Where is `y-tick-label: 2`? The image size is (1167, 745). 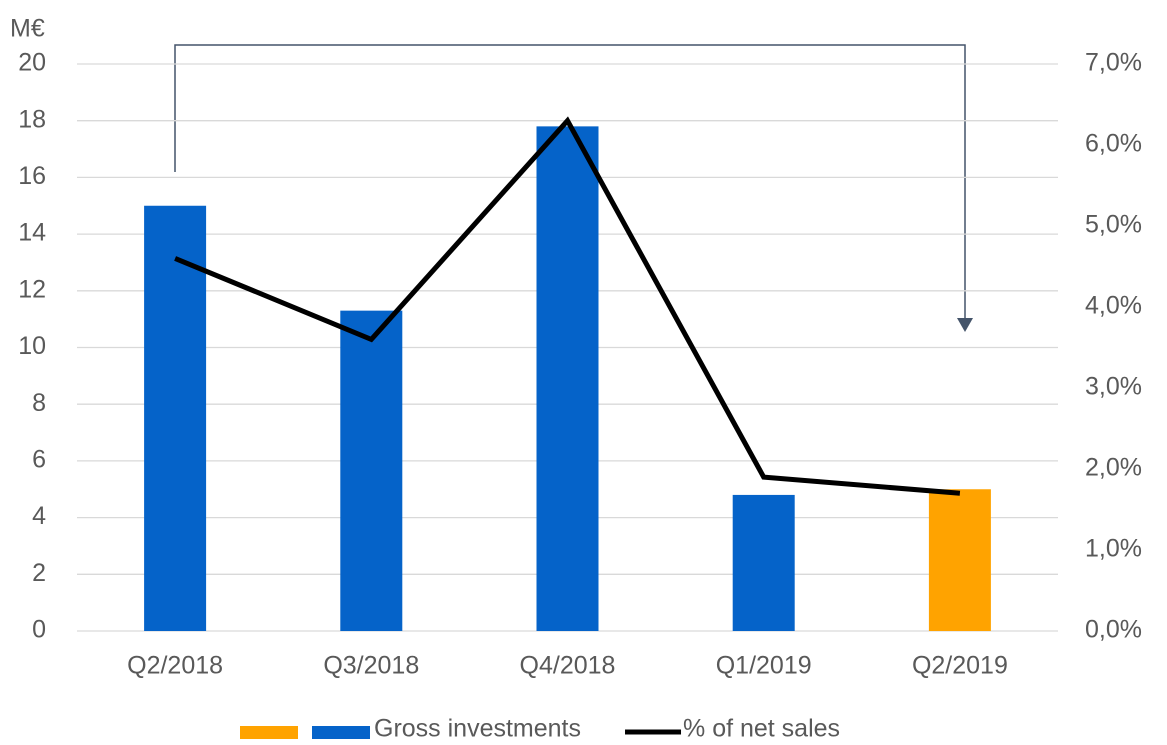 y-tick-label: 2 is located at coordinates (39, 573).